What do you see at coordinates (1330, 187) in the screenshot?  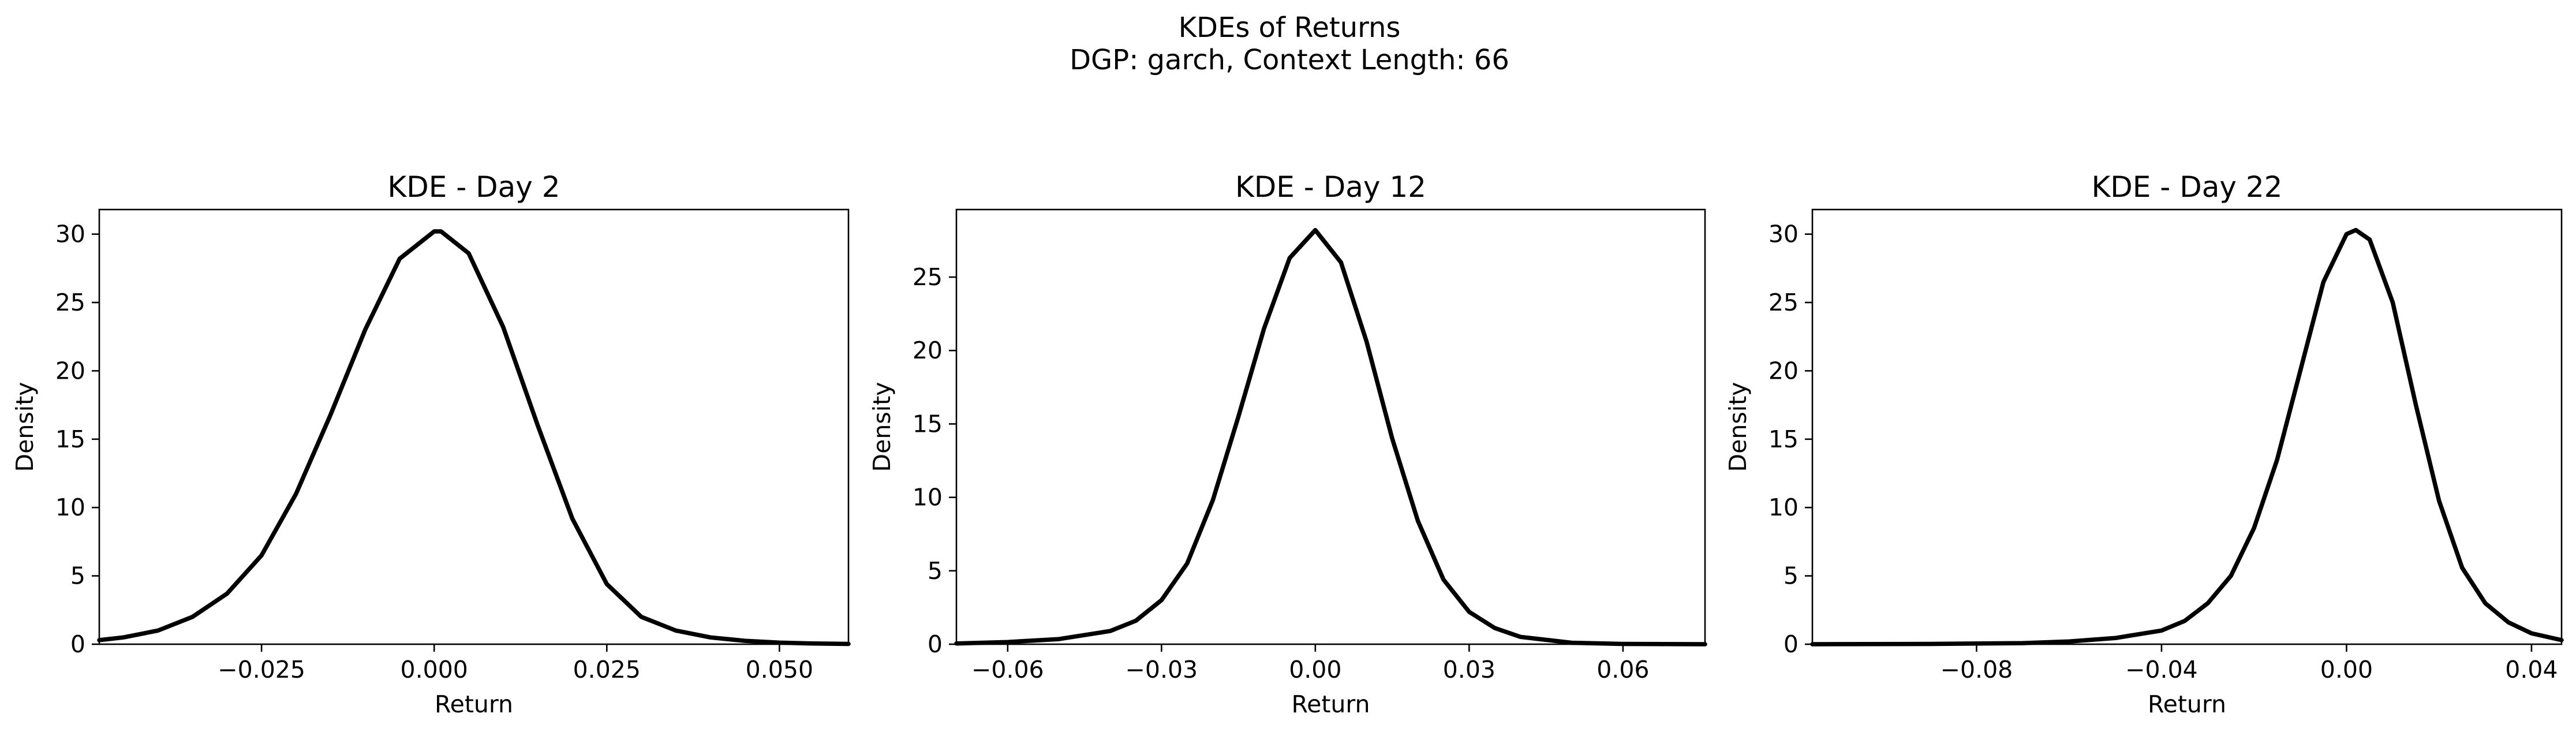 I see `panel-title: KDE - Day 12` at bounding box center [1330, 187].